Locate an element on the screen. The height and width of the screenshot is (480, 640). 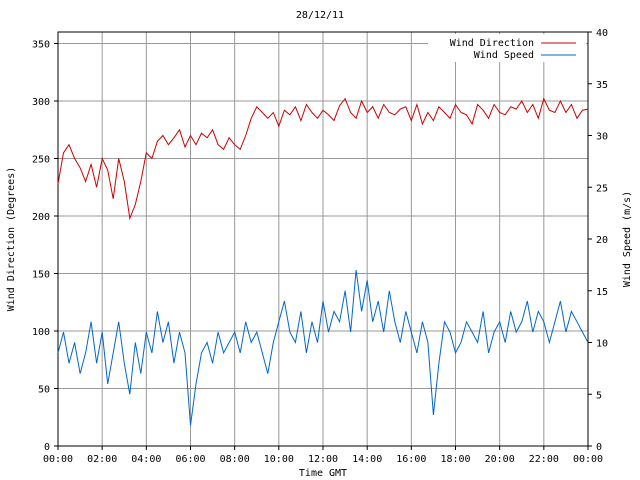
y-left-tick-label: 100 is located at coordinates (41, 332).